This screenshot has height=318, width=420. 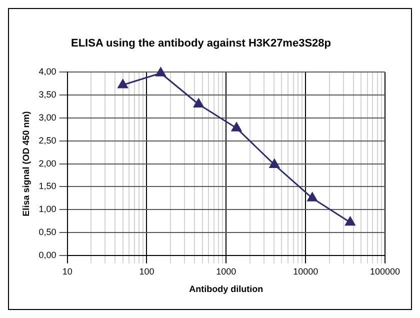 What do you see at coordinates (305, 271) in the screenshot?
I see `x-tick-label: 10000` at bounding box center [305, 271].